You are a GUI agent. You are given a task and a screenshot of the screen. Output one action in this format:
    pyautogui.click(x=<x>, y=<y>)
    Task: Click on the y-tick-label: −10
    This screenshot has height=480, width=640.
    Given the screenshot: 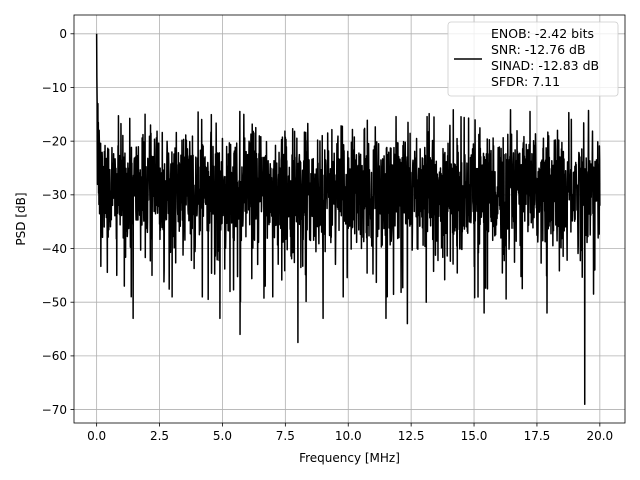 What is the action you would take?
    pyautogui.click(x=54, y=88)
    